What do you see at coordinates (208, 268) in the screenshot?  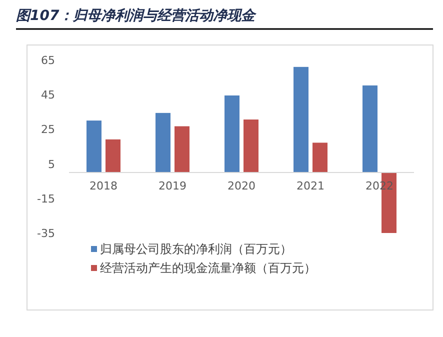 I see `legend-label: 经营活动产生的现金流量净额（百万元）` at bounding box center [208, 268].